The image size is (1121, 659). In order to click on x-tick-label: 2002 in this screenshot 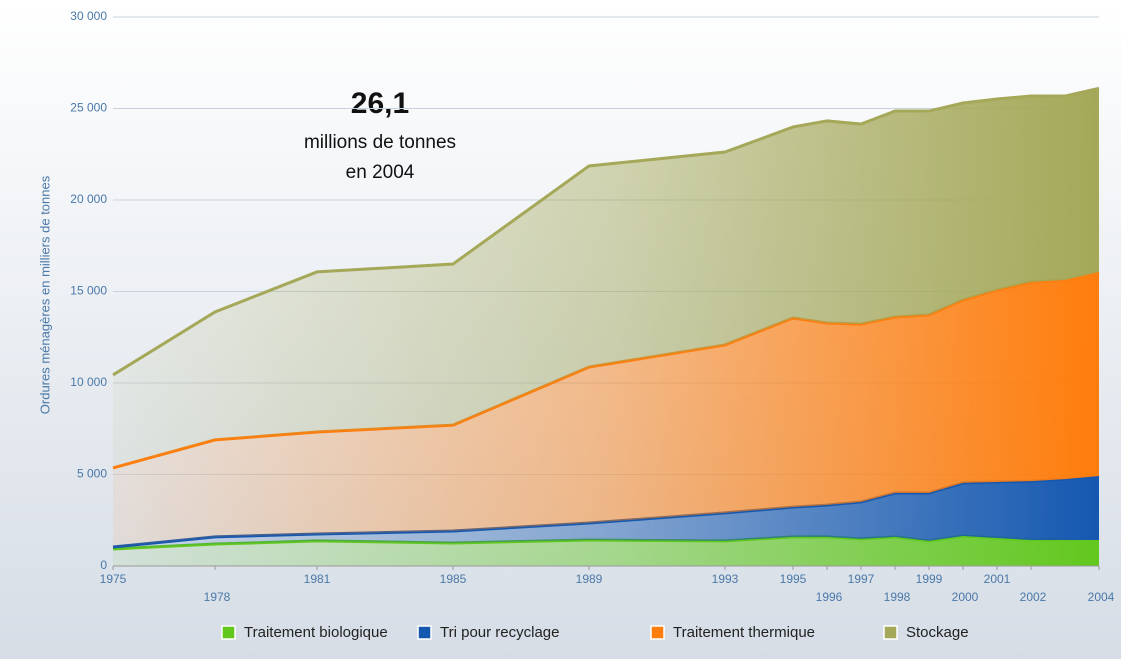, I will do `click(1033, 597)`.